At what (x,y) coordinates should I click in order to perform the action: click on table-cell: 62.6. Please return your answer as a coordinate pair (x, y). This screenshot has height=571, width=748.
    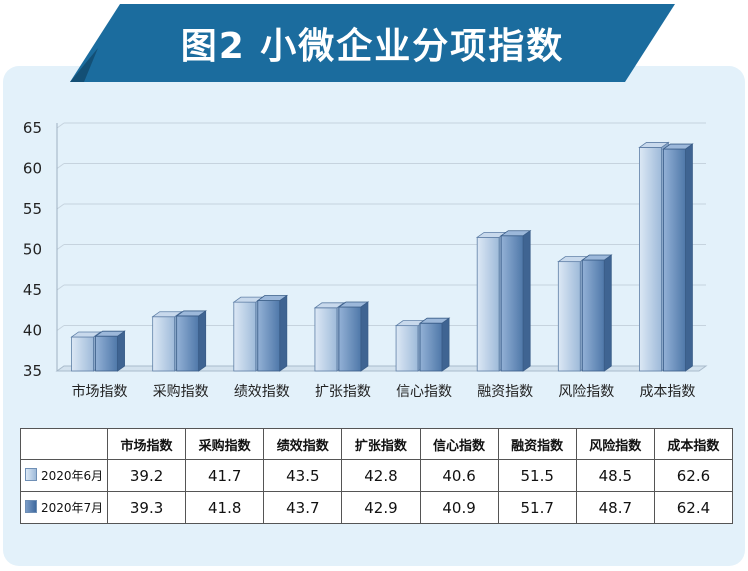
    Looking at the image, I should click on (693, 475).